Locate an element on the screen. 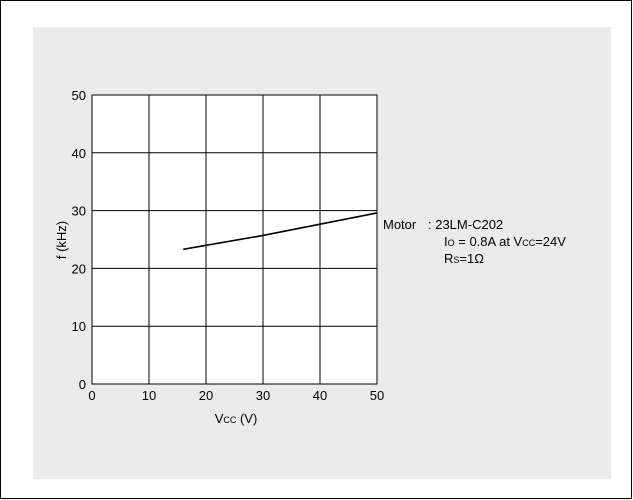 The width and height of the screenshot is (633, 500). y-tick-label: 30 is located at coordinates (79, 211).